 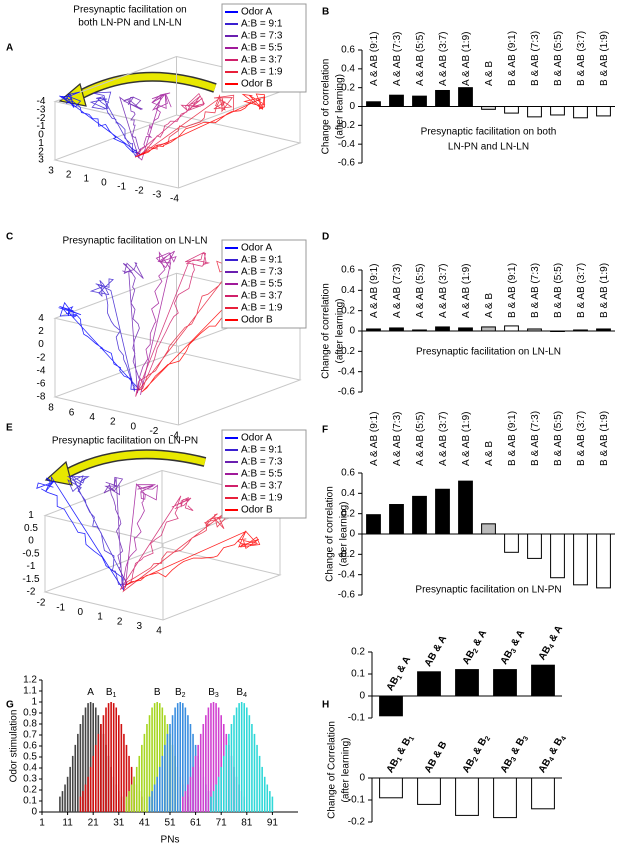 I want to click on category-label-subscript: 2, so click(x=476, y=651).